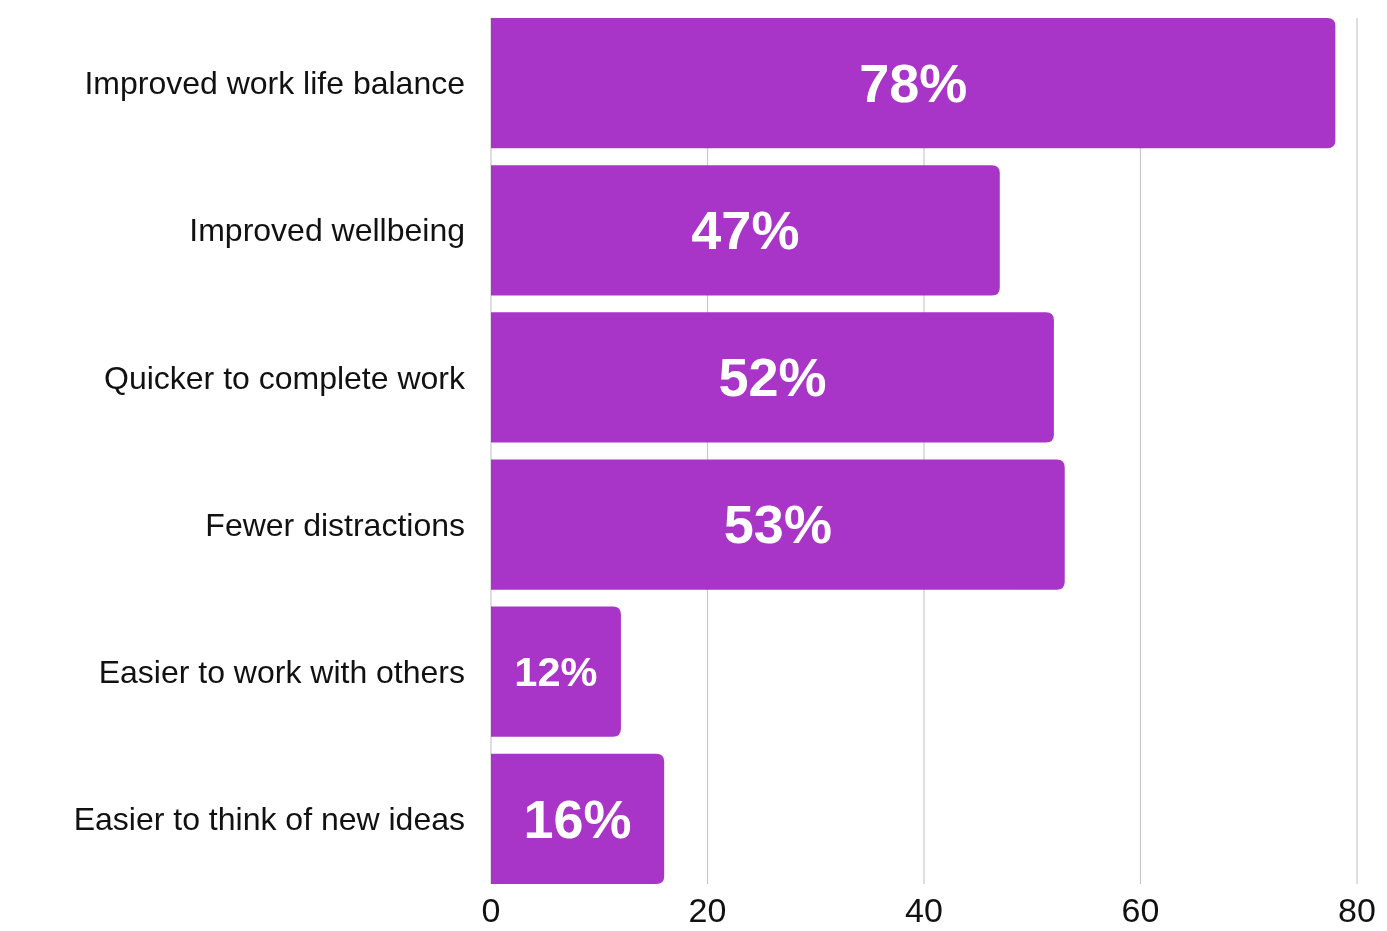 Image resolution: width=1387 pixels, height=931 pixels. I want to click on data-label: 53%, so click(777, 524).